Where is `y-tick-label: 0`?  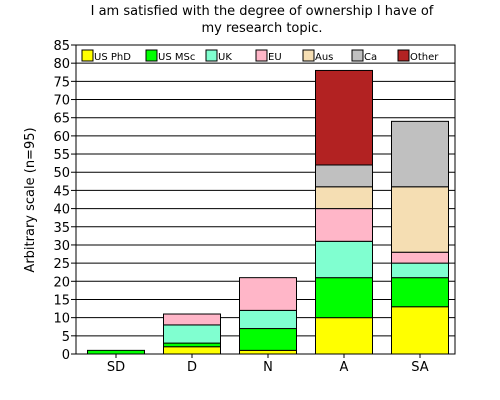 y-tick-label: 0 is located at coordinates (66, 355).